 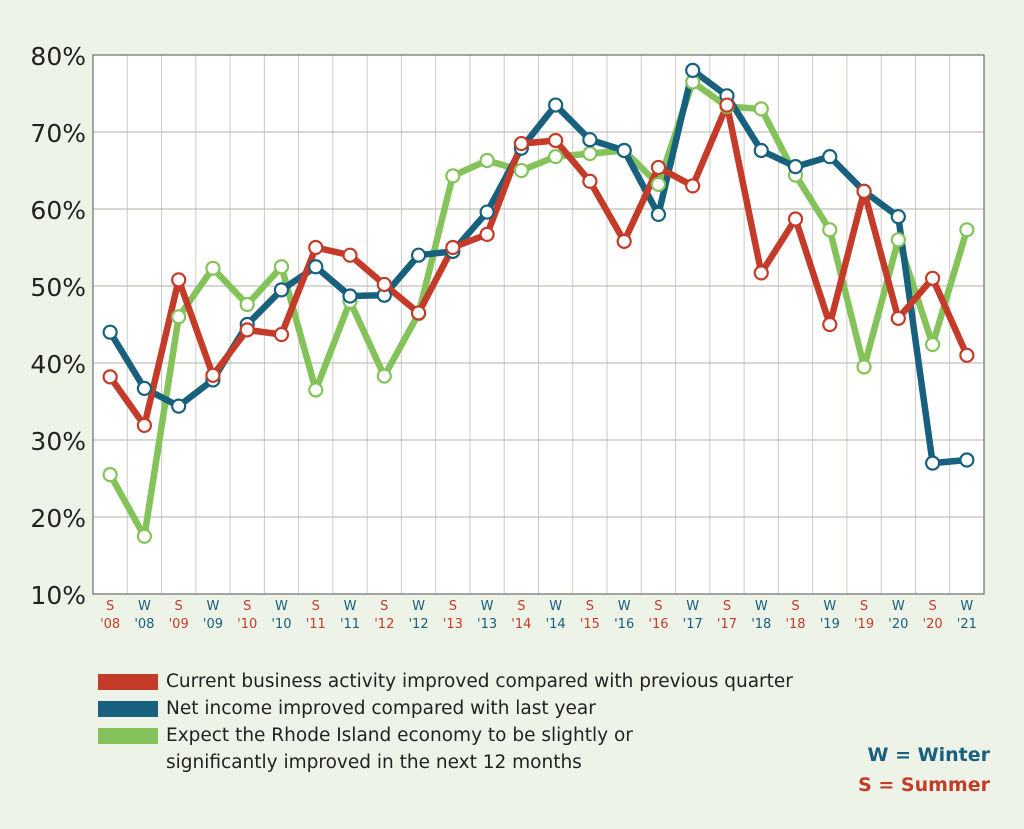 I want to click on y-tick-label: 10%, so click(x=58, y=595).